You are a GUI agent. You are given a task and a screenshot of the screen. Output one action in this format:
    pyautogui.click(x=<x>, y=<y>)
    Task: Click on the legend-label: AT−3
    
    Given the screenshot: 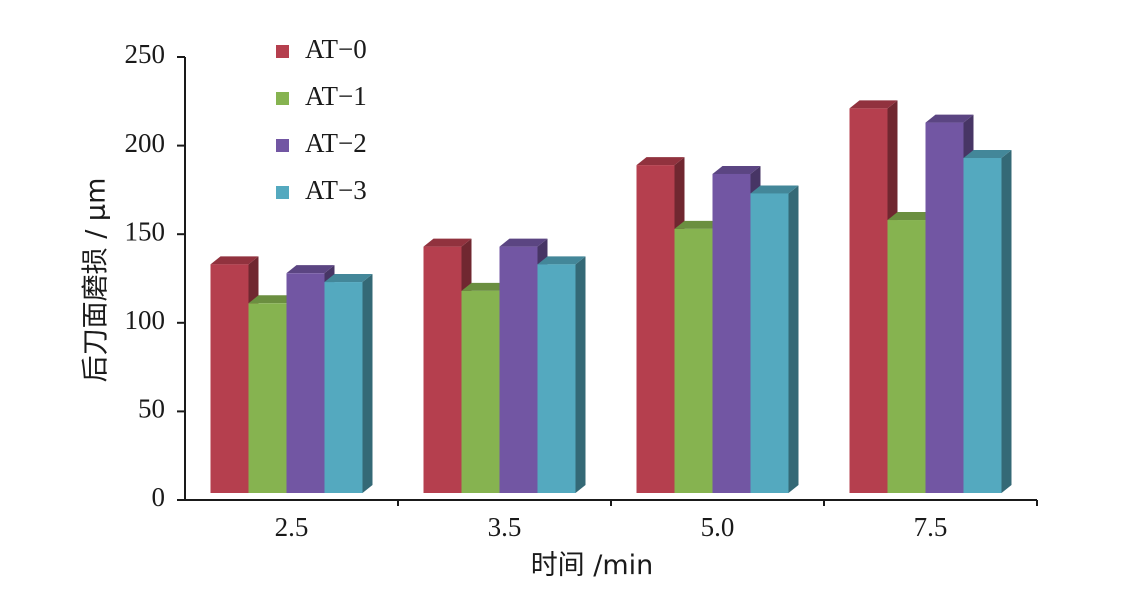 What is the action you would take?
    pyautogui.click(x=336, y=190)
    